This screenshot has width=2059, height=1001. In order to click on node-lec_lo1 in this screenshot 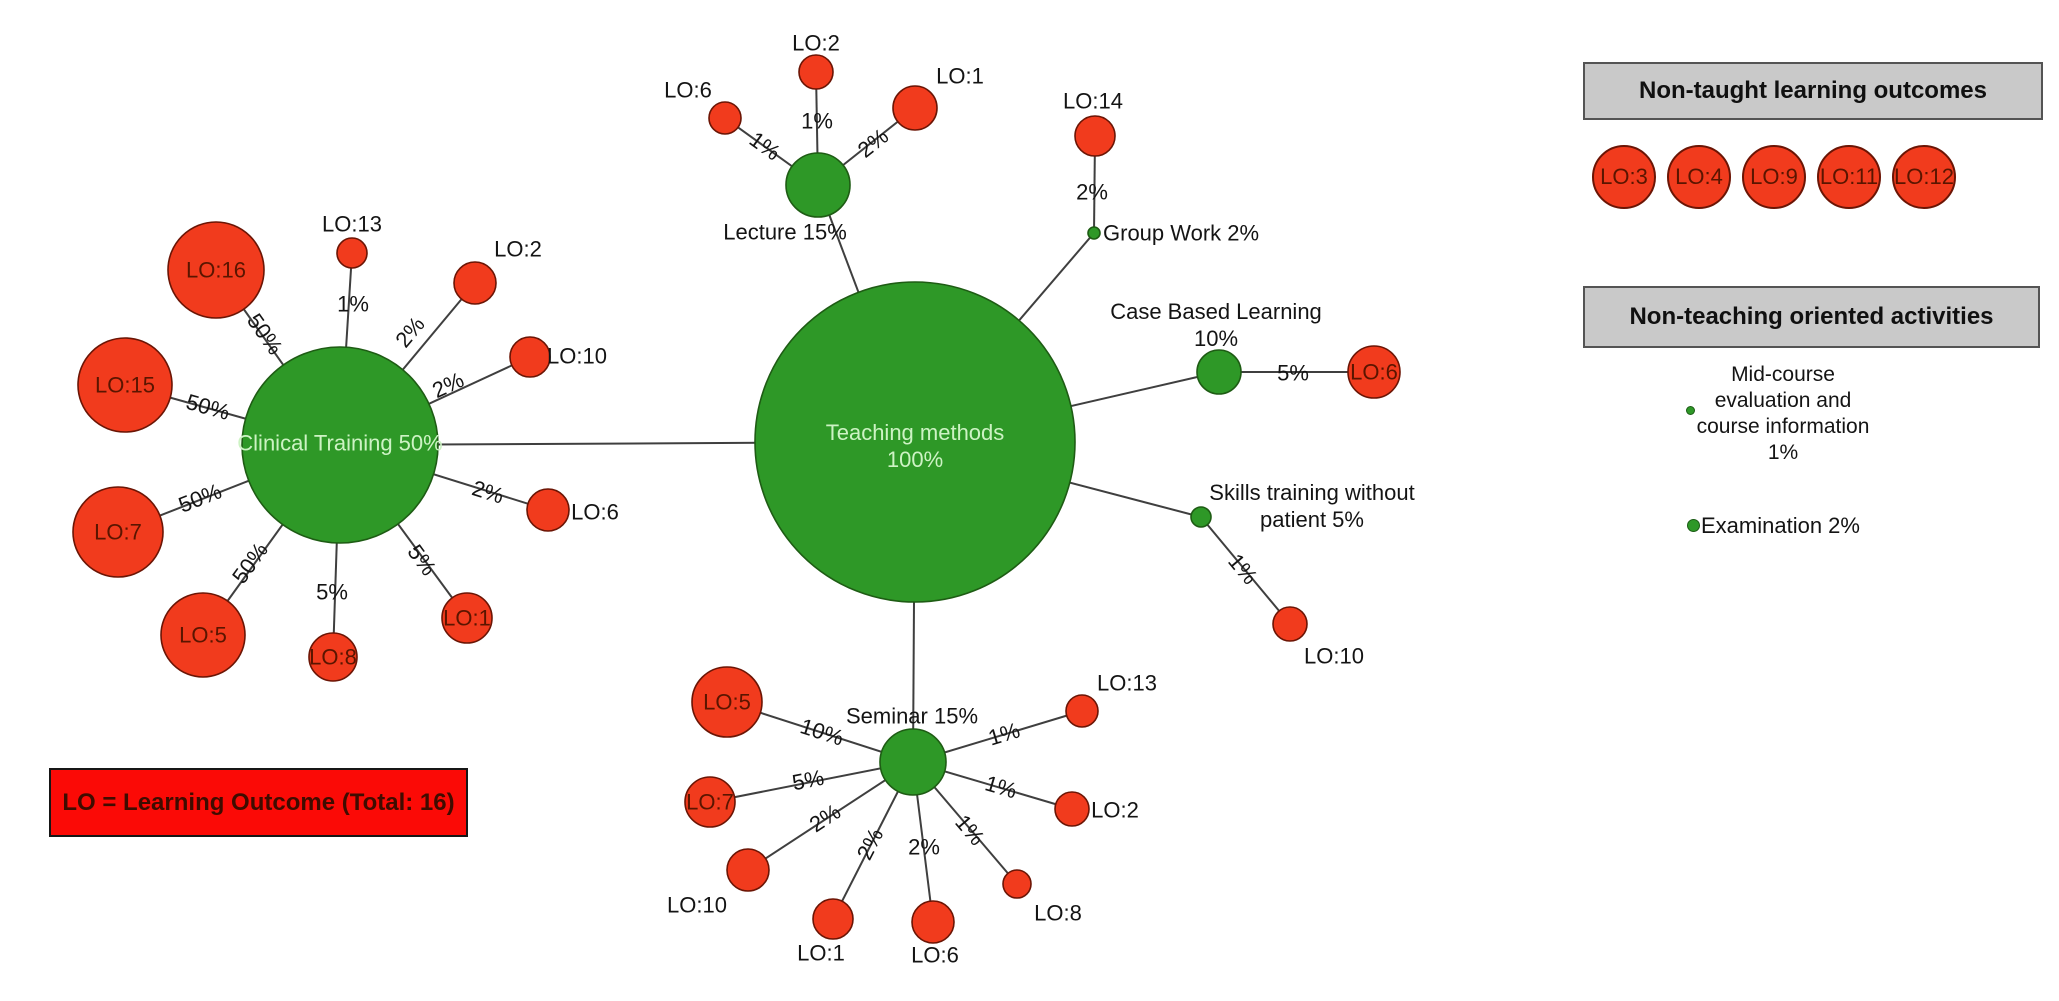, I will do `click(915, 108)`.